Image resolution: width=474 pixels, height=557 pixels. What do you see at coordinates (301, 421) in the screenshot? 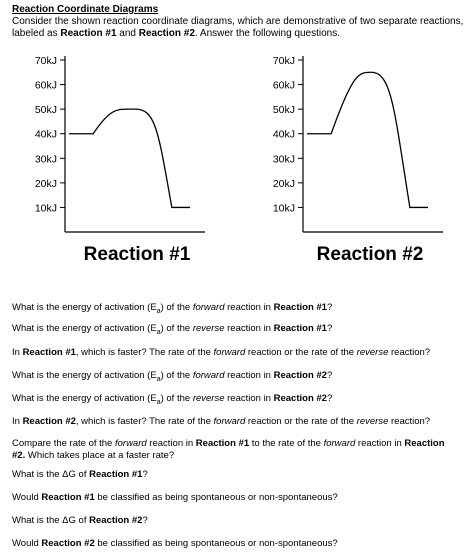
I see `question-text: reaction or the rate of the` at bounding box center [301, 421].